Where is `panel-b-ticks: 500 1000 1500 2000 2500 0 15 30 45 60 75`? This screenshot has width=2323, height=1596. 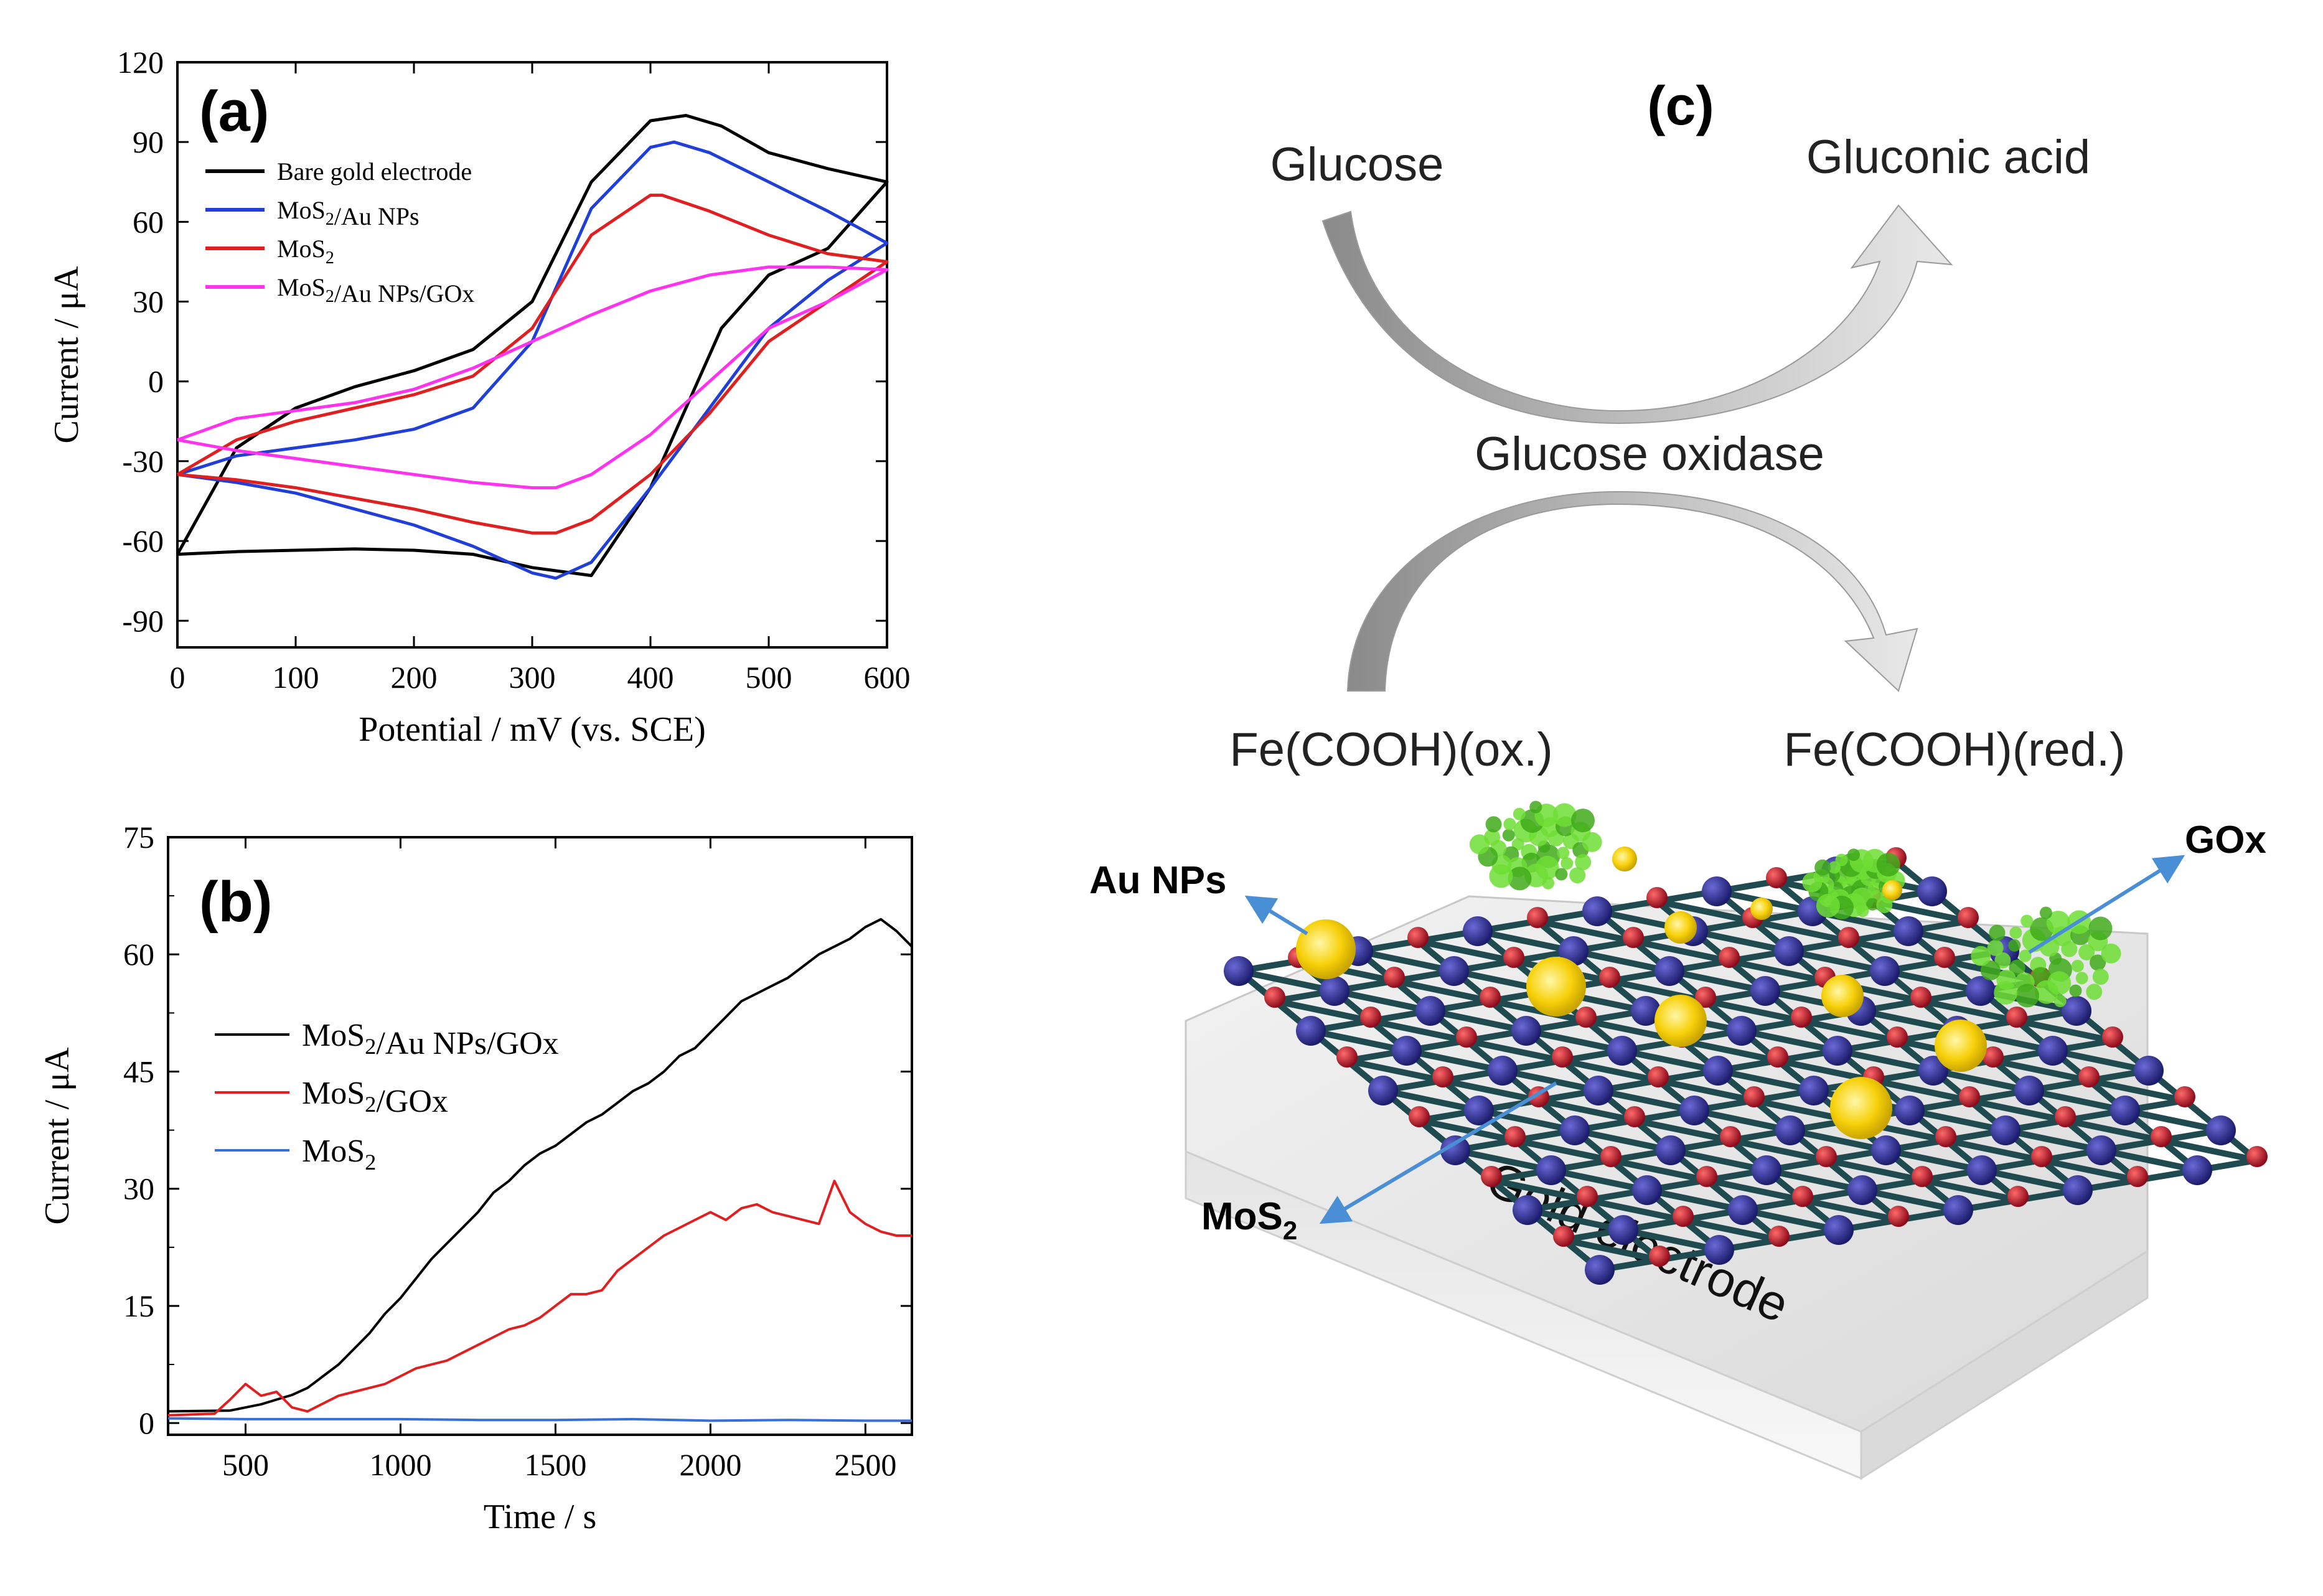 panel-b-ticks: 500 1000 1500 2000 2500 0 15 30 45 60 75 is located at coordinates (517, 1151).